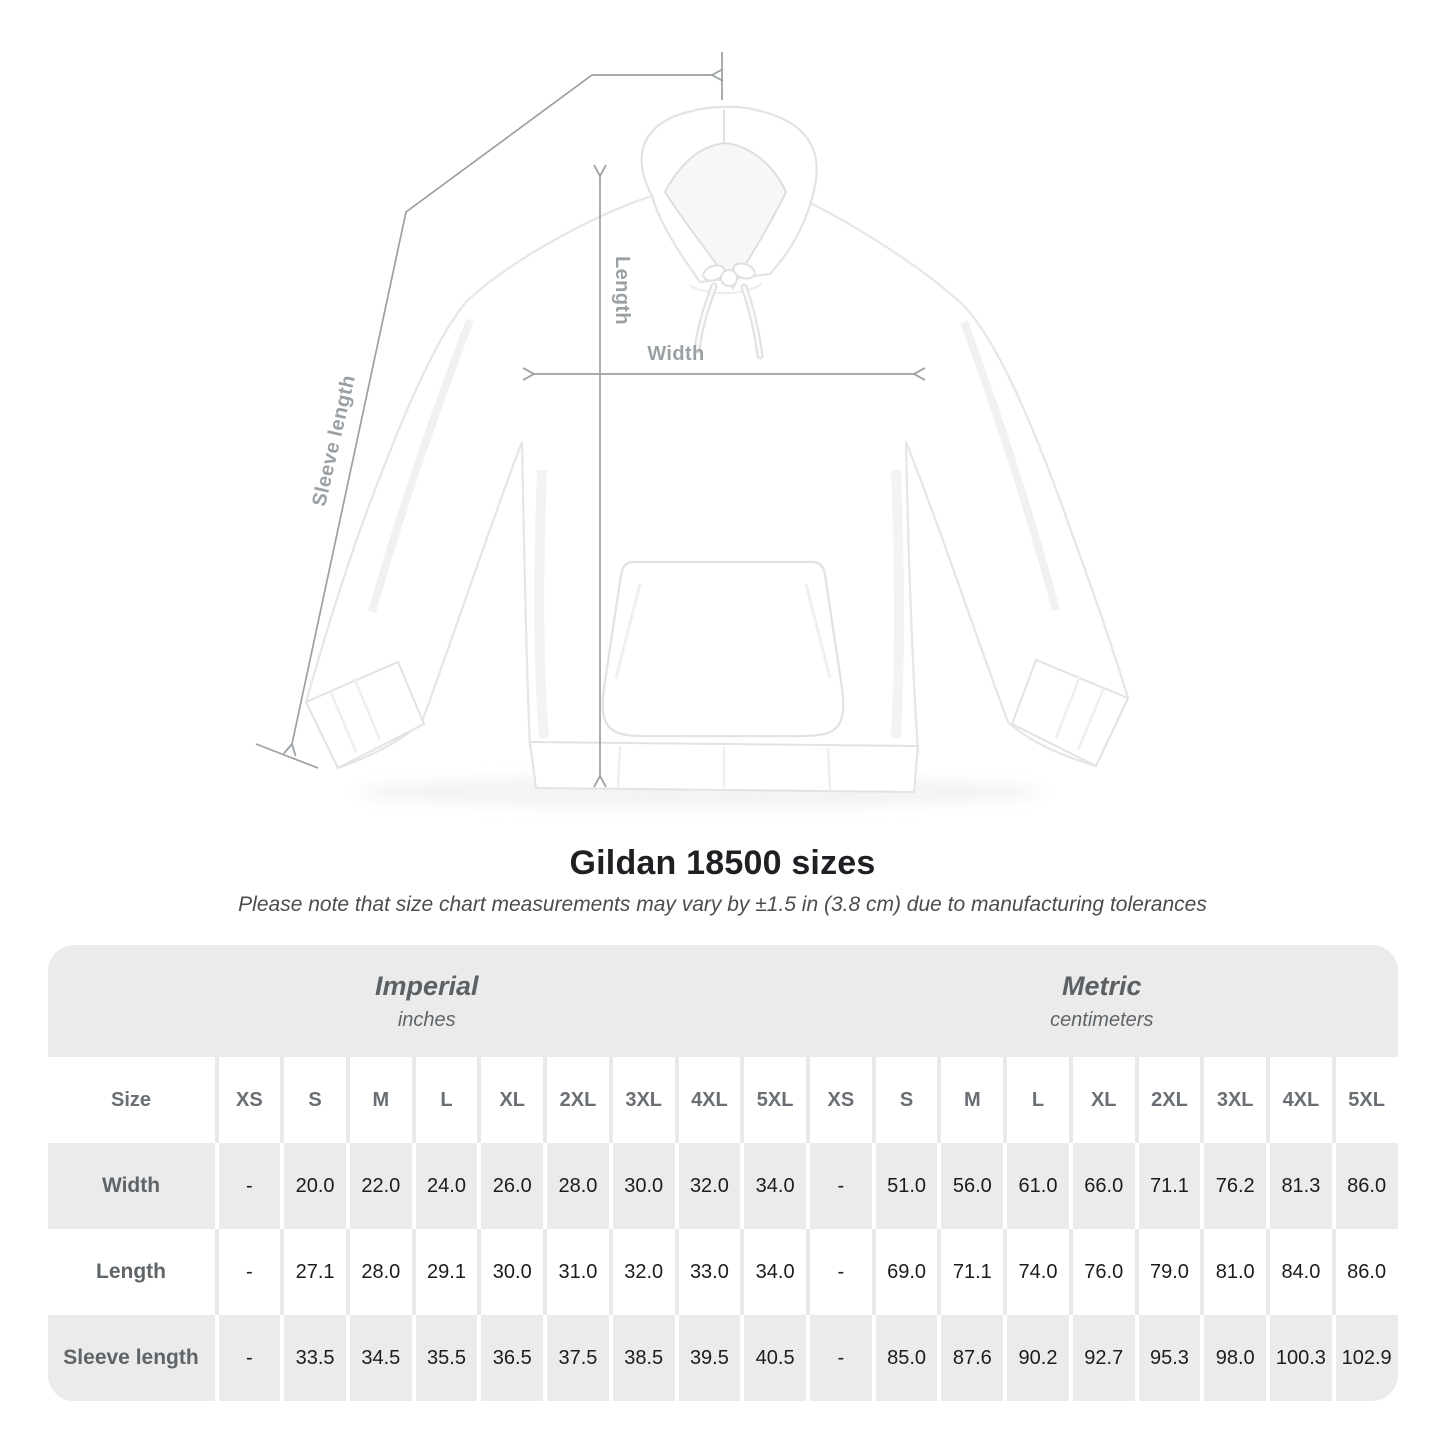  What do you see at coordinates (904, 1186) in the screenshot?
I see `value-cell: 51.0` at bounding box center [904, 1186].